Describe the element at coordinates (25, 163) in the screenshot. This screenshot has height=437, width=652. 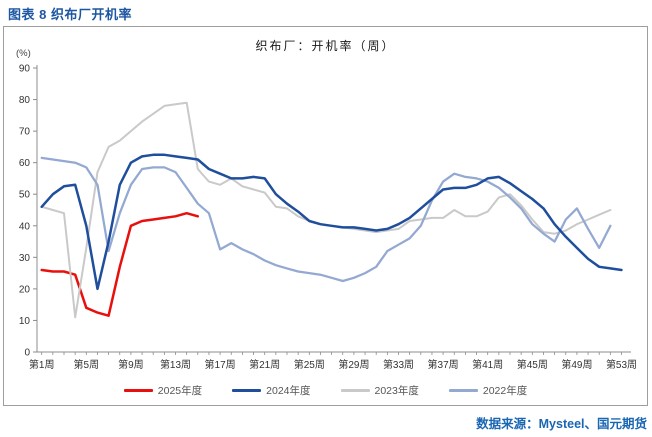
I see `y-axis-label: 60` at that location.